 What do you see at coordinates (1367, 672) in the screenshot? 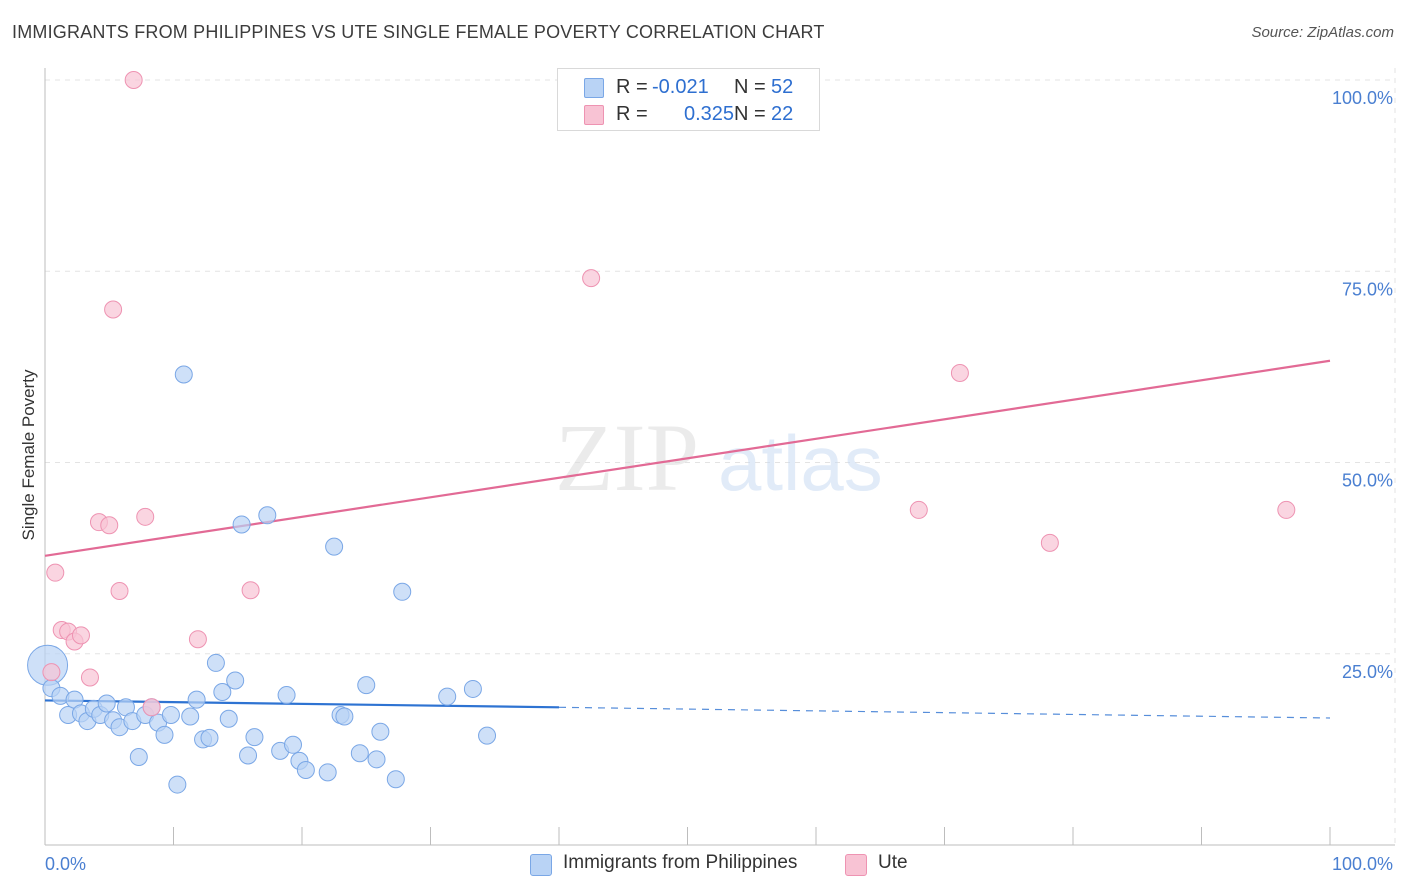
I see `y-tick-label: 25.0%` at bounding box center [1367, 672].